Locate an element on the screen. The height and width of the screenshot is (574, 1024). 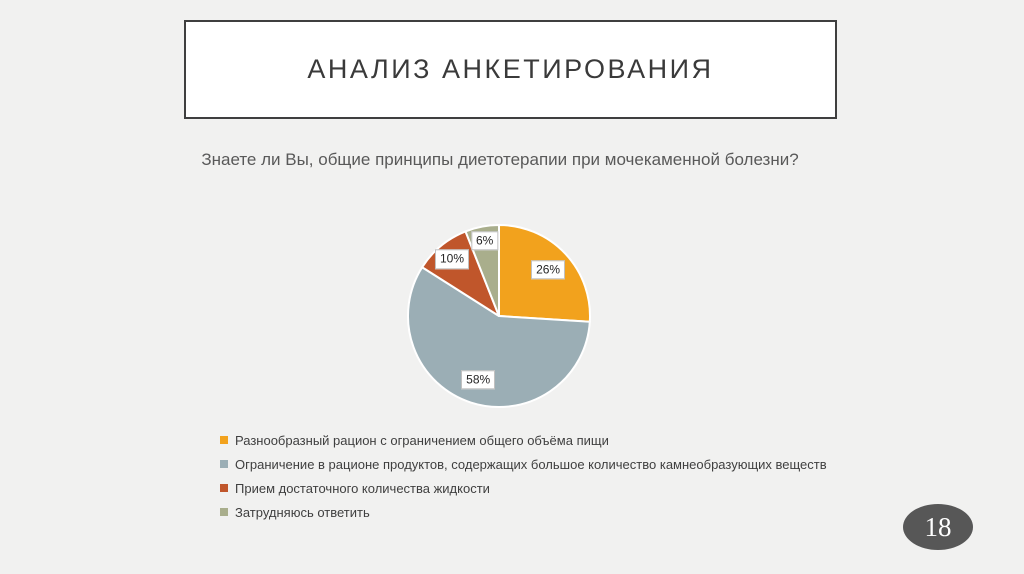
slide-title-box: АНАЛИЗ АНКЕТИРОВАНИЯ is located at coordinates (510, 69).